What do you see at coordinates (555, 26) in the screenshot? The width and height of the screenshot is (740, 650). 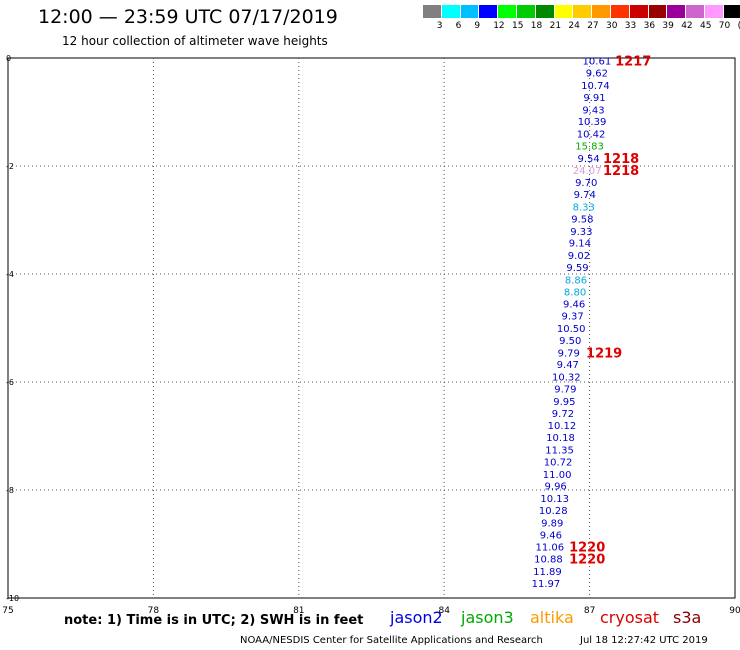 I see `legend-label: 21` at bounding box center [555, 26].